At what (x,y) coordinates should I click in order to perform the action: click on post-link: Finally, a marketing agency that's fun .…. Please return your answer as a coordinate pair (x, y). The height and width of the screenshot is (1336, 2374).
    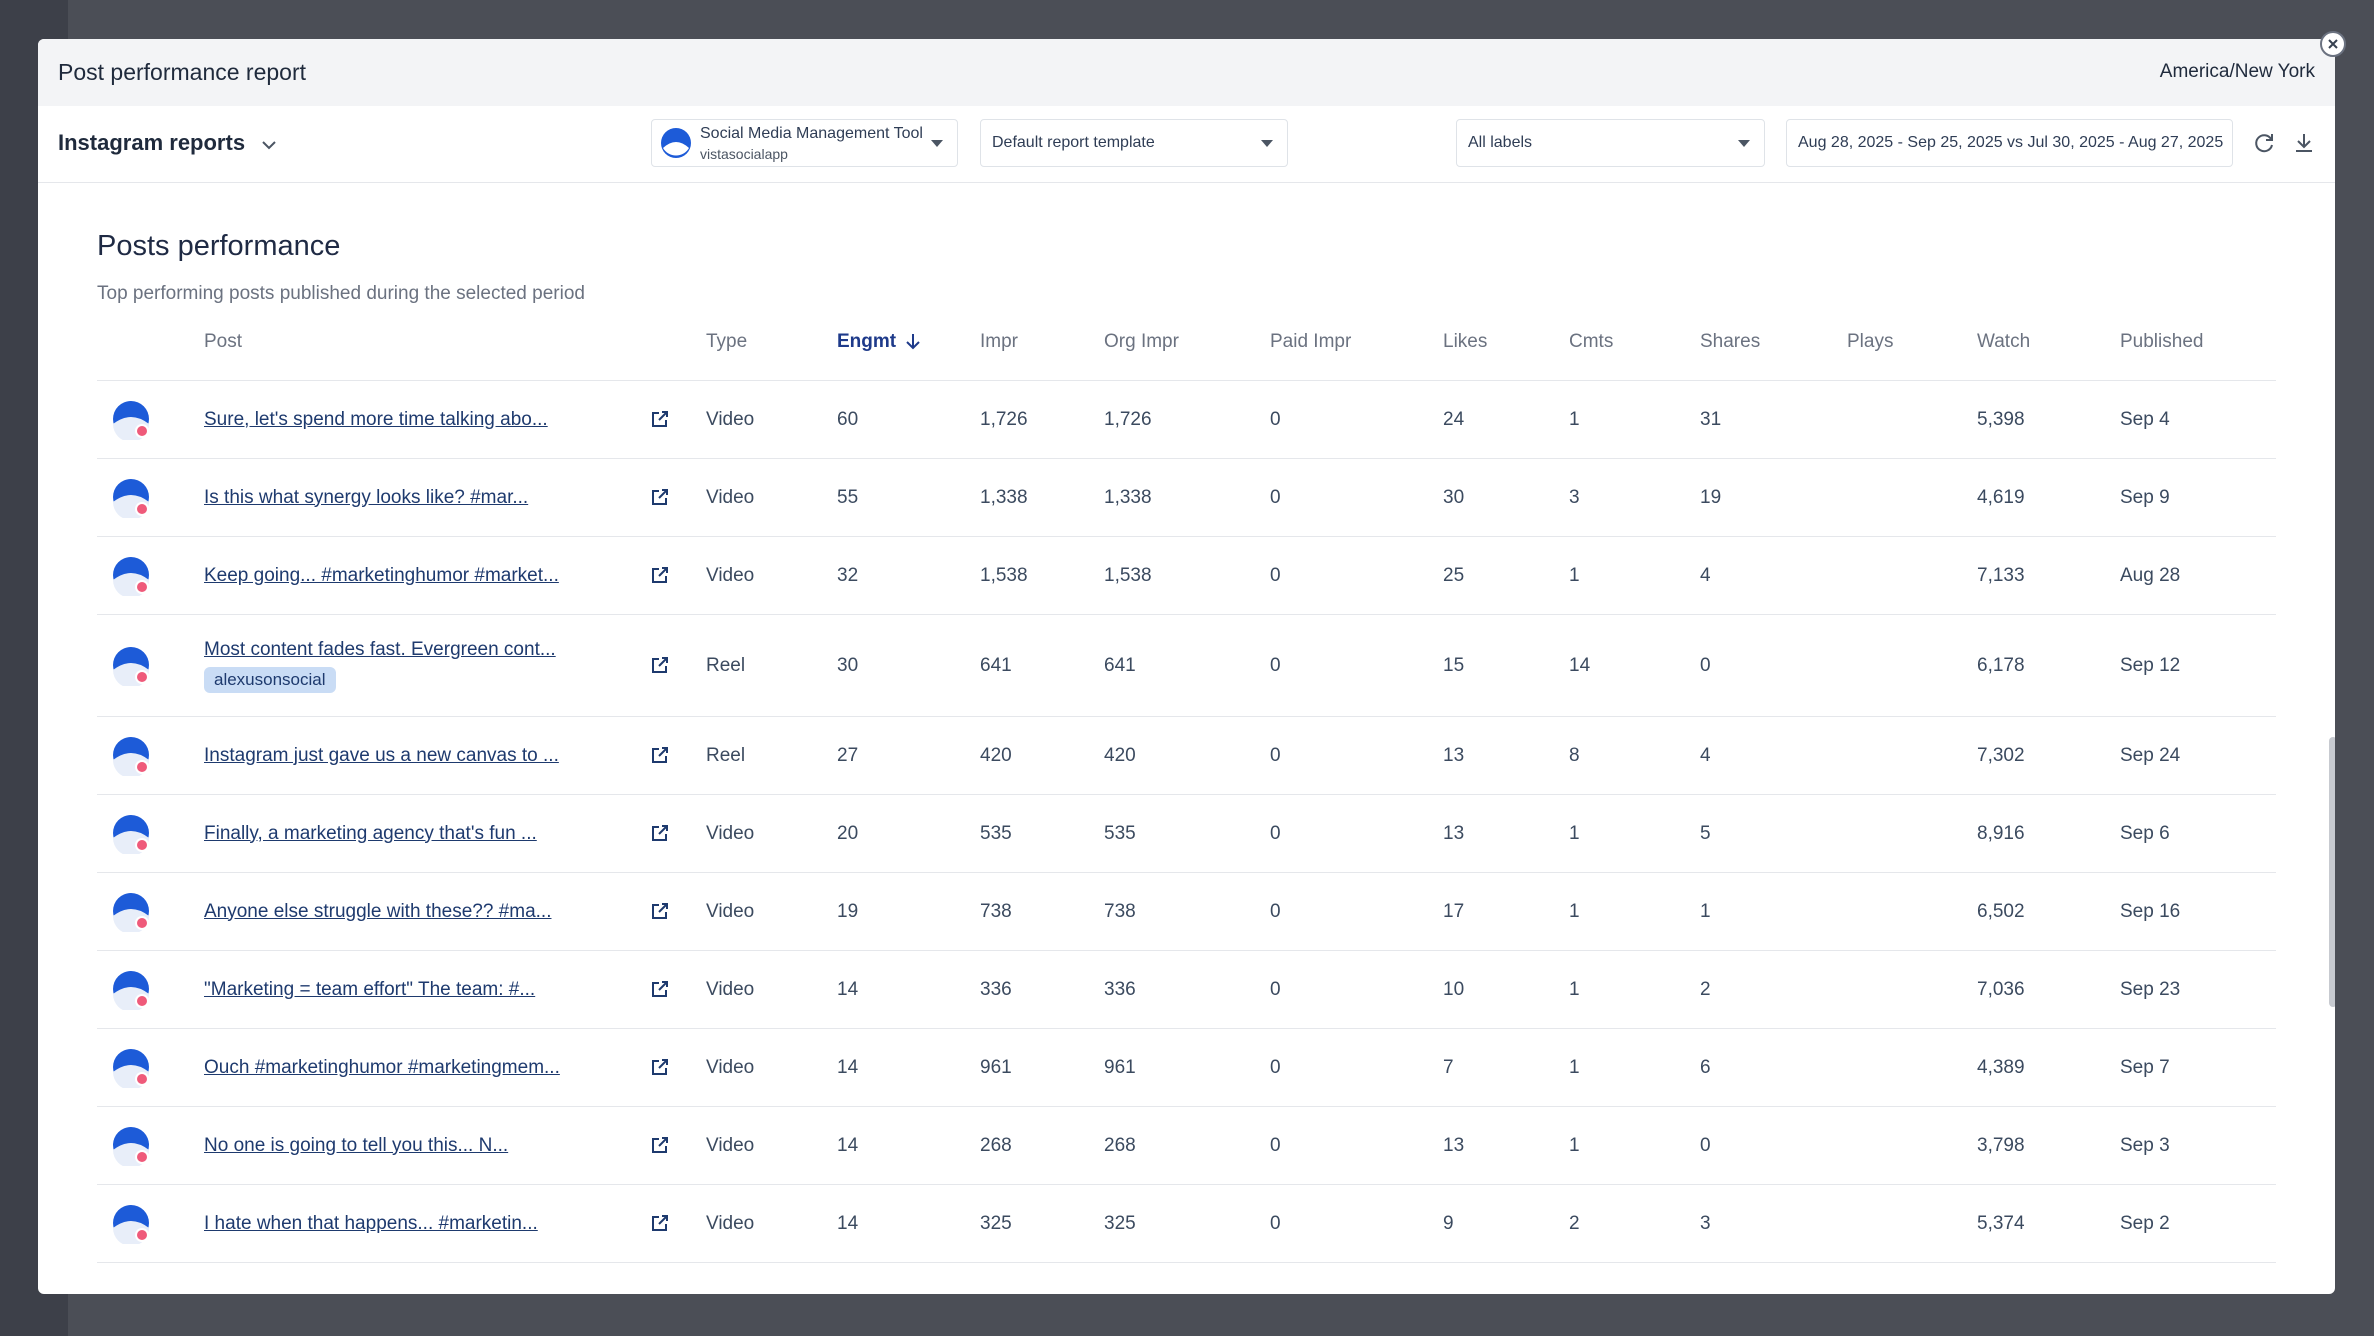
    Looking at the image, I should click on (370, 833).